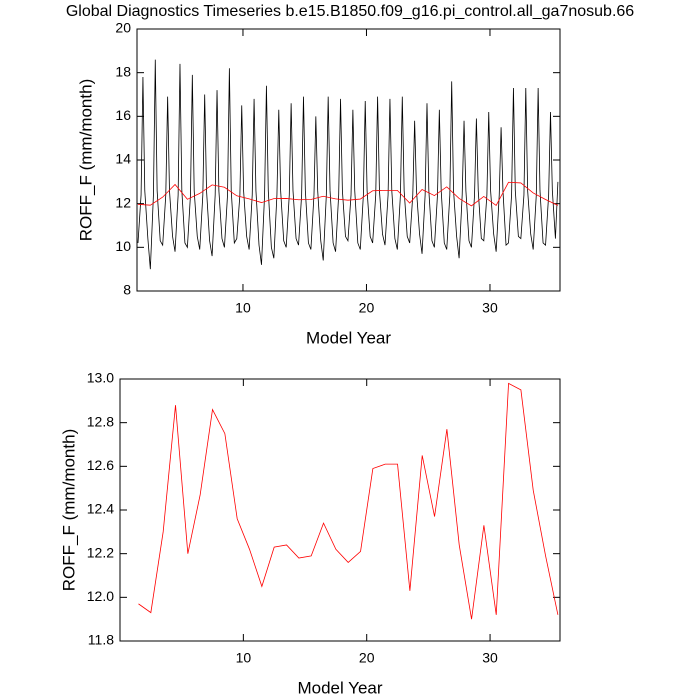  What do you see at coordinates (123, 28) in the screenshot?
I see `y-tick-label: 20` at bounding box center [123, 28].